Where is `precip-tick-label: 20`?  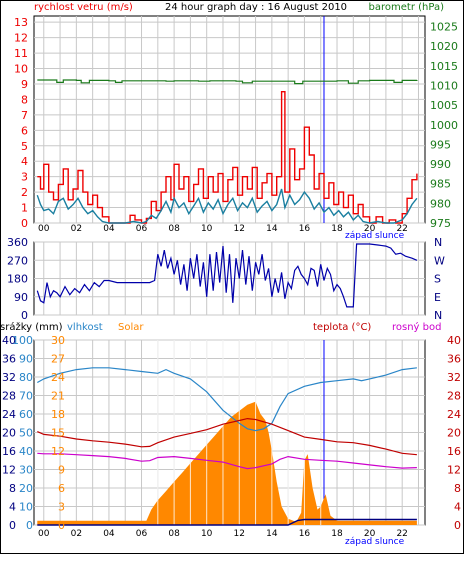 precip-tick-label: 20 is located at coordinates (9, 433).